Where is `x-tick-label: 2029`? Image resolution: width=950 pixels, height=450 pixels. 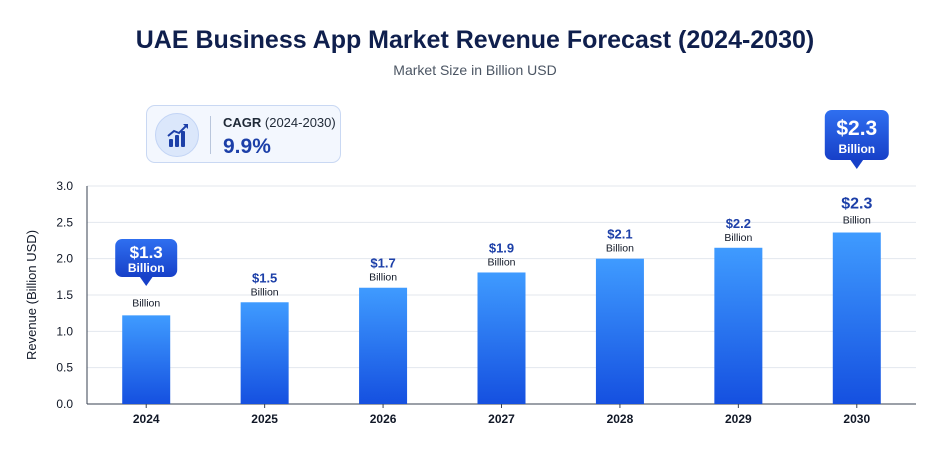 x-tick-label: 2029 is located at coordinates (738, 419).